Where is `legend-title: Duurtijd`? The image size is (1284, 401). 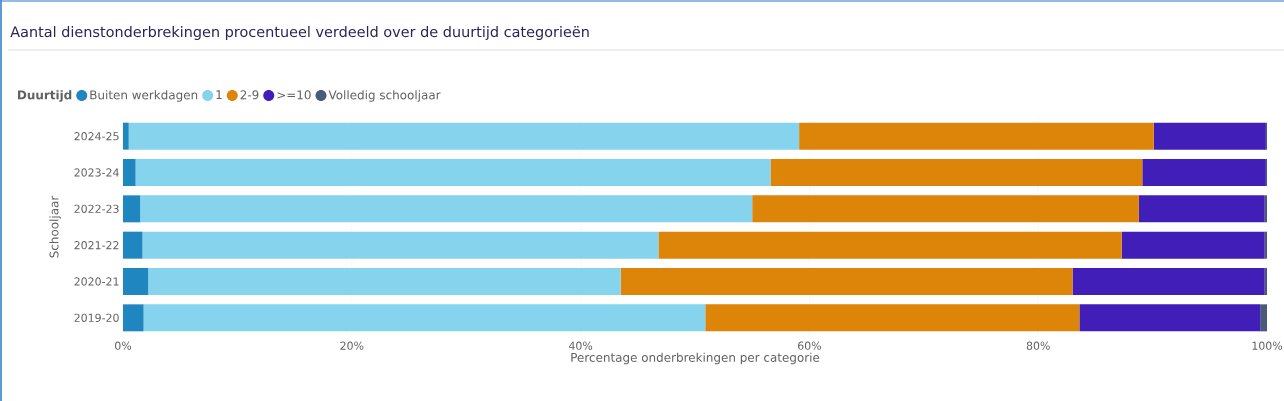
legend-title: Duurtijd is located at coordinates (45, 96).